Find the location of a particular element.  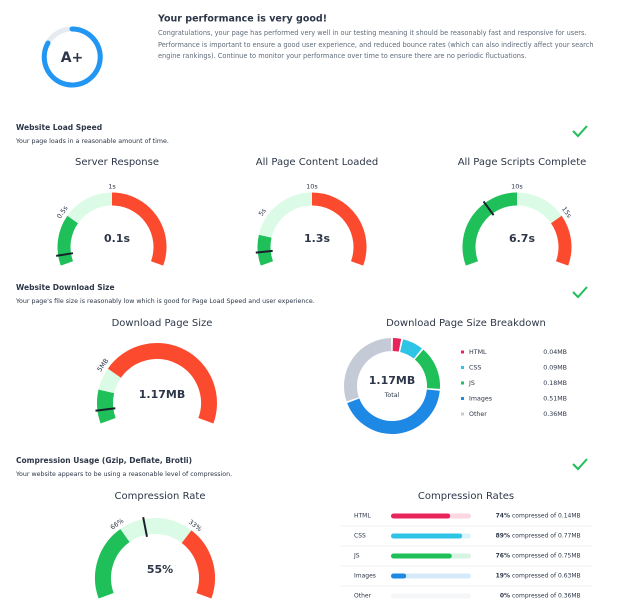

gauge-value: 1.17MB is located at coordinates (162, 394).